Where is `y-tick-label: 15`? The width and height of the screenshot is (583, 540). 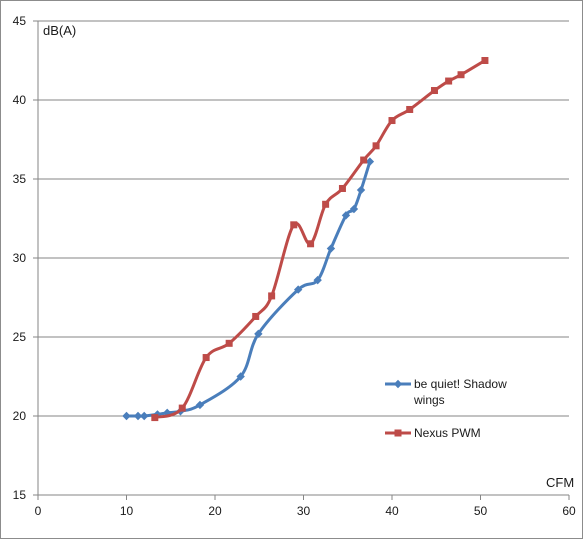 y-tick-label: 15 is located at coordinates (20, 495).